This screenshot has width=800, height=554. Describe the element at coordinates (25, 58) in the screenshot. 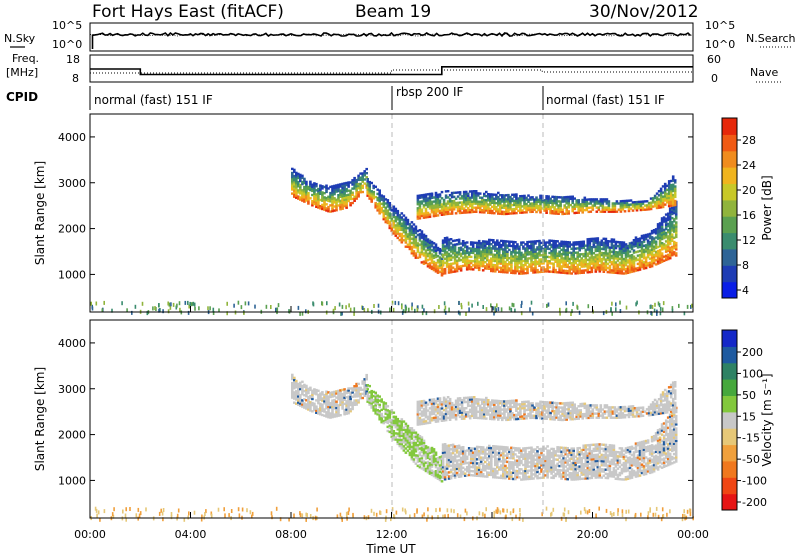

I see `freq-label: Freq.` at that location.